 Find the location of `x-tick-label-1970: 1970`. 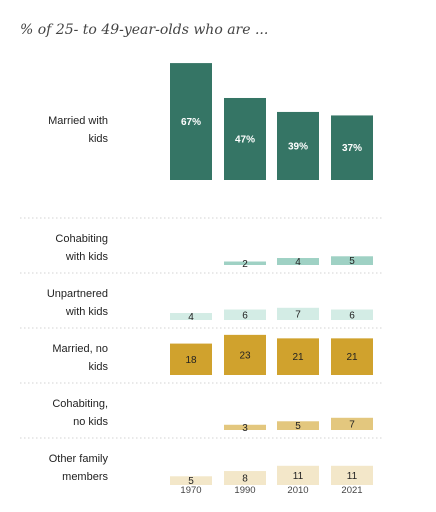

x-tick-label-1970: 1970 is located at coordinates (190, 490).